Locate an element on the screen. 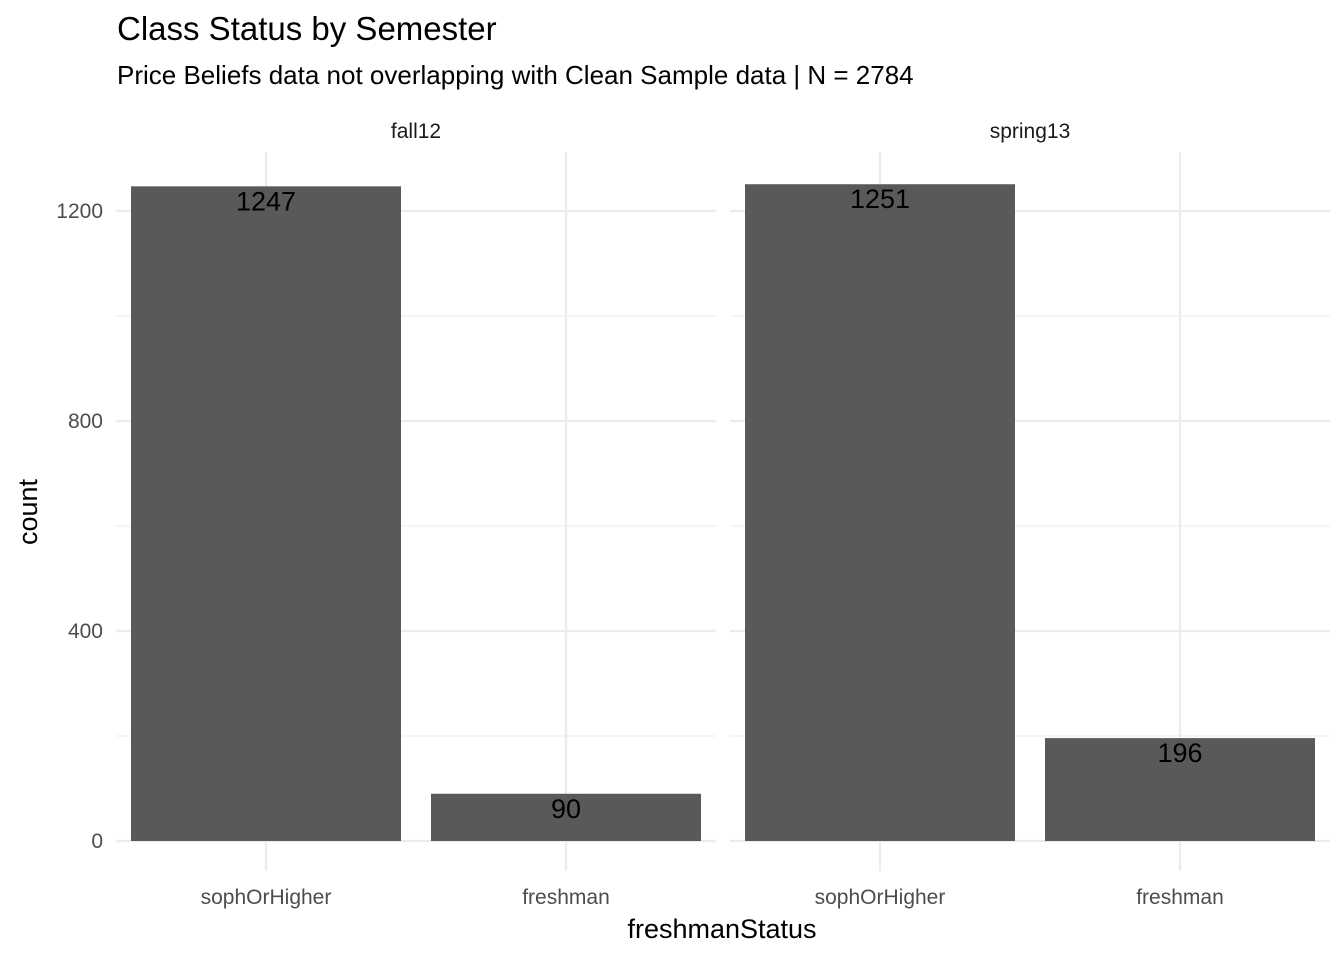 This screenshot has height=960, width=1344. bar-value-label: 1247 is located at coordinates (266, 201).